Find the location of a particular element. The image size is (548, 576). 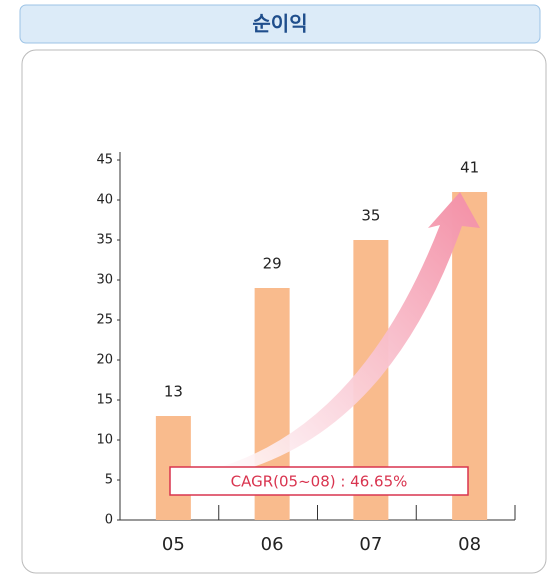

annotation: CAGR(05~08) : 46.65% is located at coordinates (319, 482).